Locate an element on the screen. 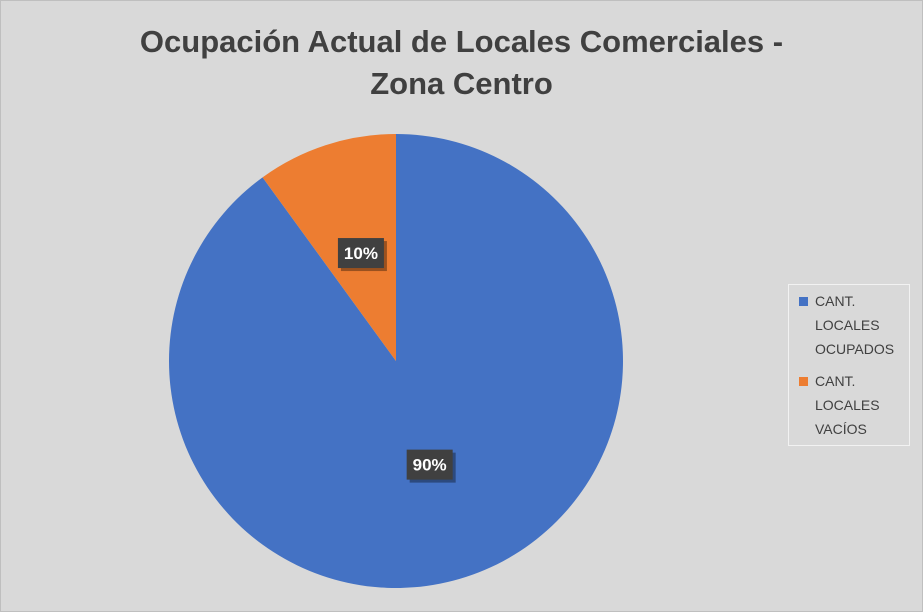  chart-title-line-2: Zona Centro is located at coordinates (461, 83).